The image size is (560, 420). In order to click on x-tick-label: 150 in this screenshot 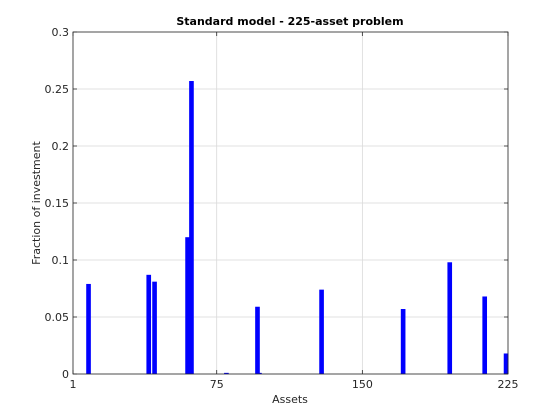, I will do `click(362, 384)`.